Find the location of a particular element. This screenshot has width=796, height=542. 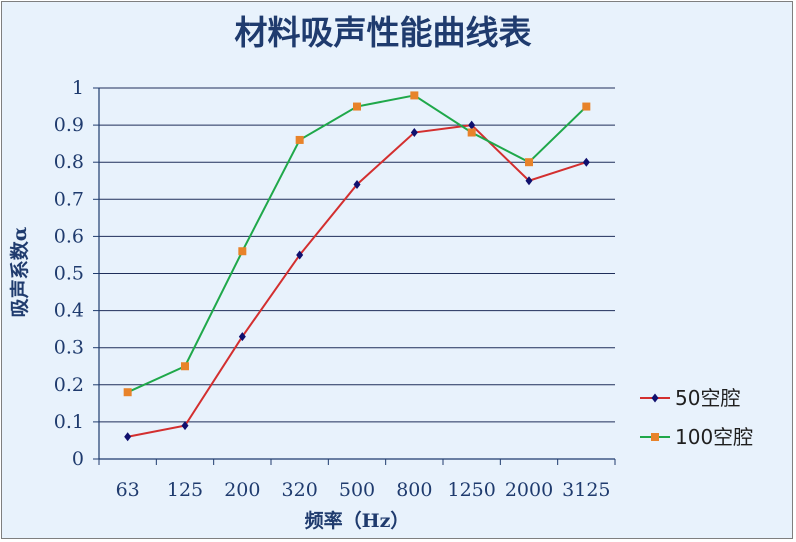

x-tick-label: 800 is located at coordinates (414, 490).